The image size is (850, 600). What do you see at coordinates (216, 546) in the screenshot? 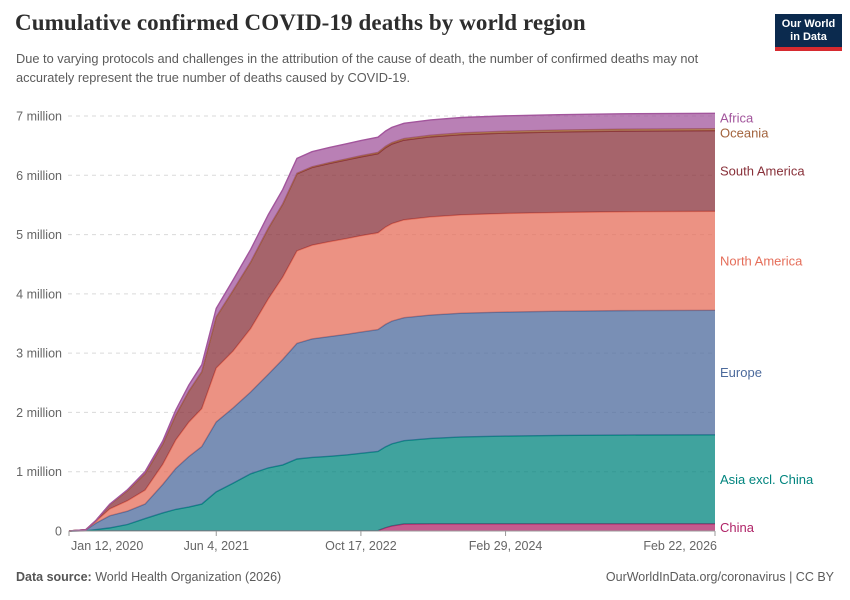
I see `x-tick-label: Jun 4, 2021` at bounding box center [216, 546].